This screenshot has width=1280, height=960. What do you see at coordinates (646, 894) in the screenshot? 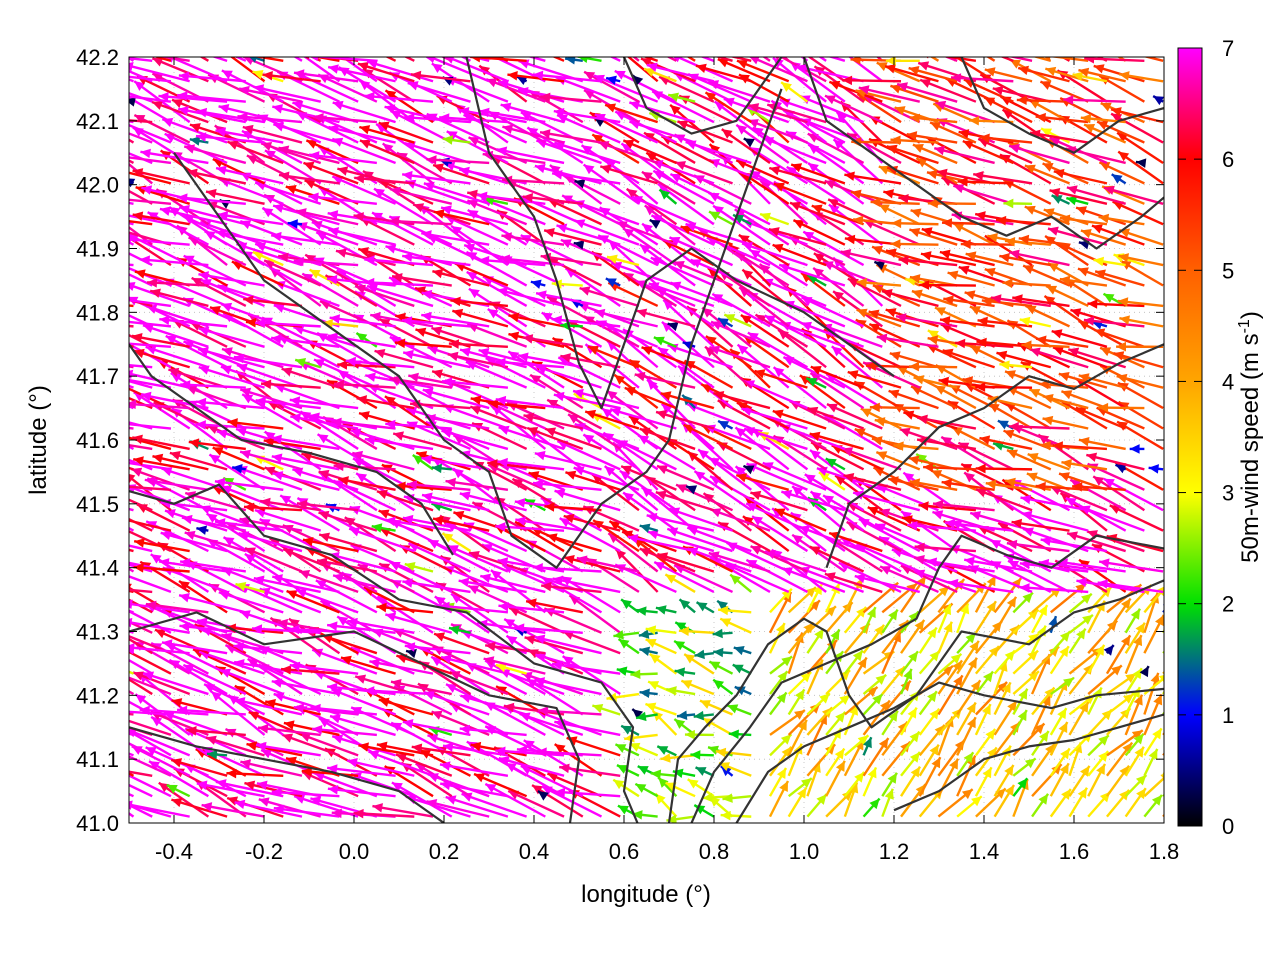
I see `x-axis-title: longitude (°)` at bounding box center [646, 894].